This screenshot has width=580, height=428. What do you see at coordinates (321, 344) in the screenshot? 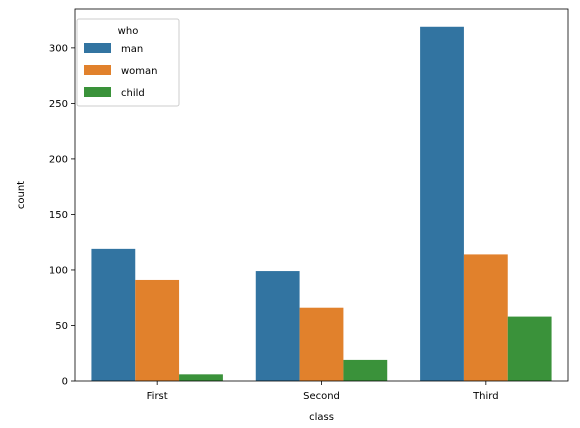
I see `bar-woman-second` at bounding box center [321, 344].